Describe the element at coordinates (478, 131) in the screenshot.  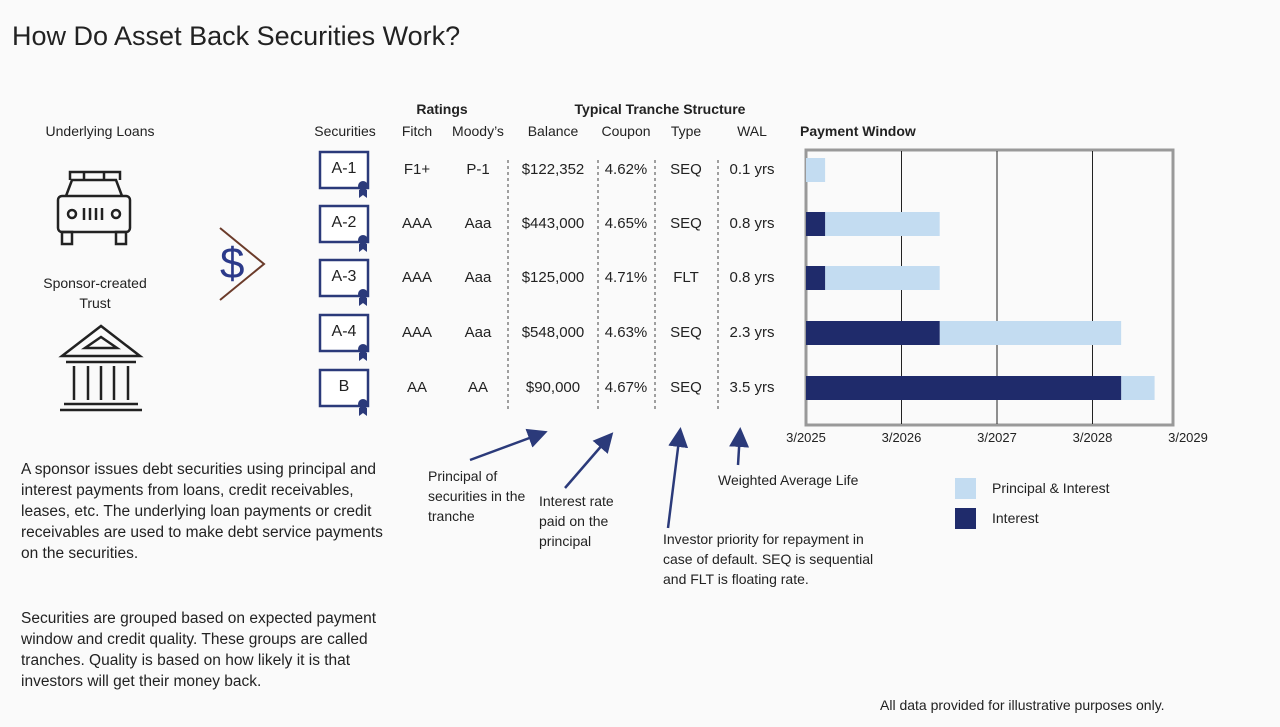
I see `column-header: Moody’s` at that location.